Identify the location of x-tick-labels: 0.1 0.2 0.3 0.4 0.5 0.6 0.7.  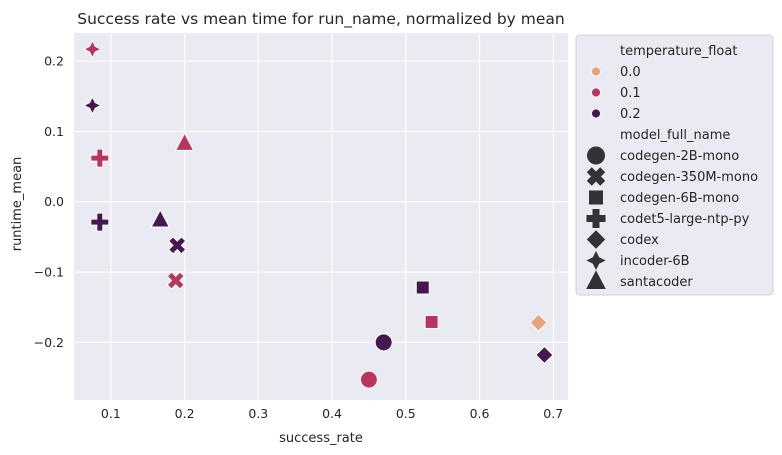
(332, 413).